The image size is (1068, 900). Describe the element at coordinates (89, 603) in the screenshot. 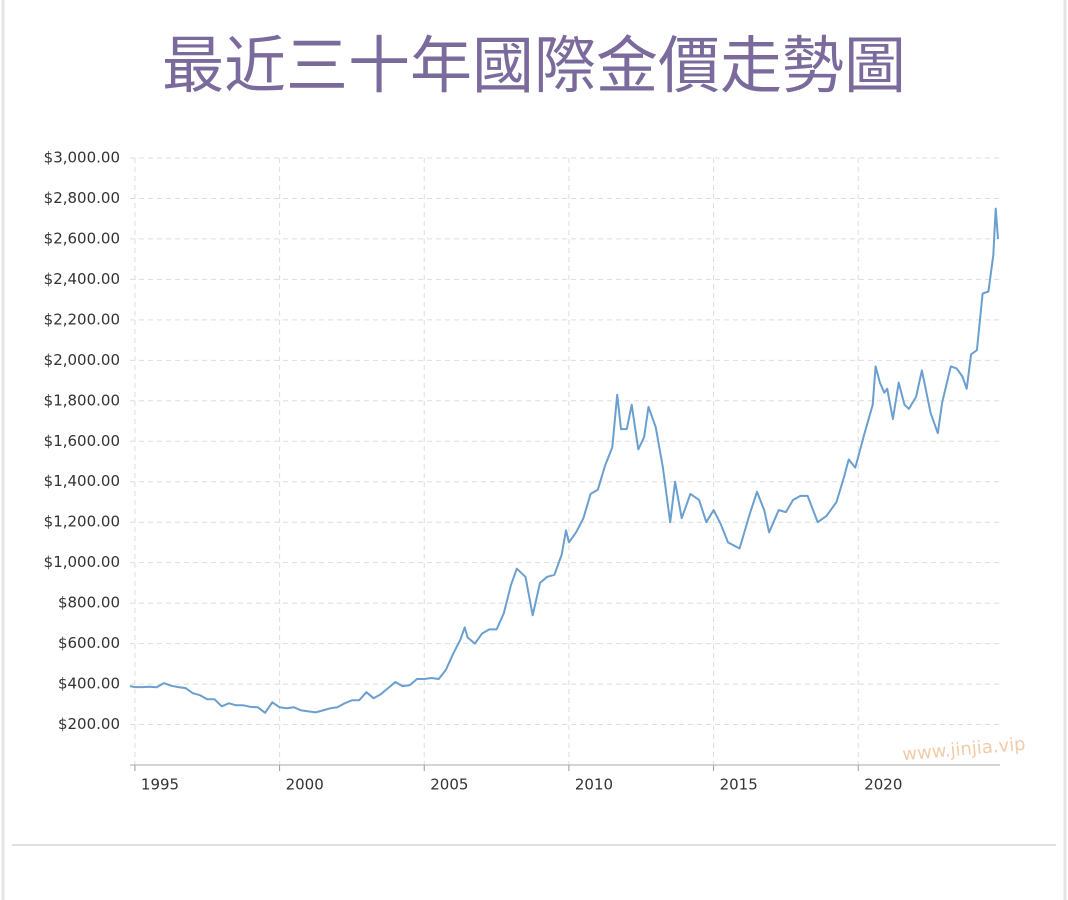

I see `y-tick-label: $800.00` at that location.